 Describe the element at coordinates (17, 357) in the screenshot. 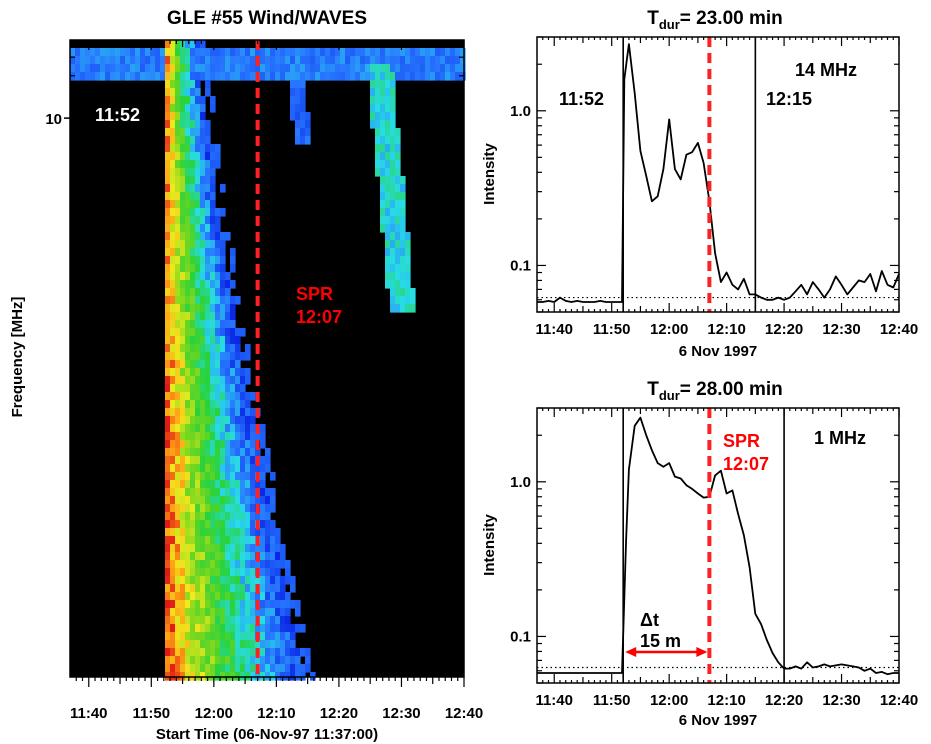

I see `y-axis-label: Frequency [MHz]` at that location.